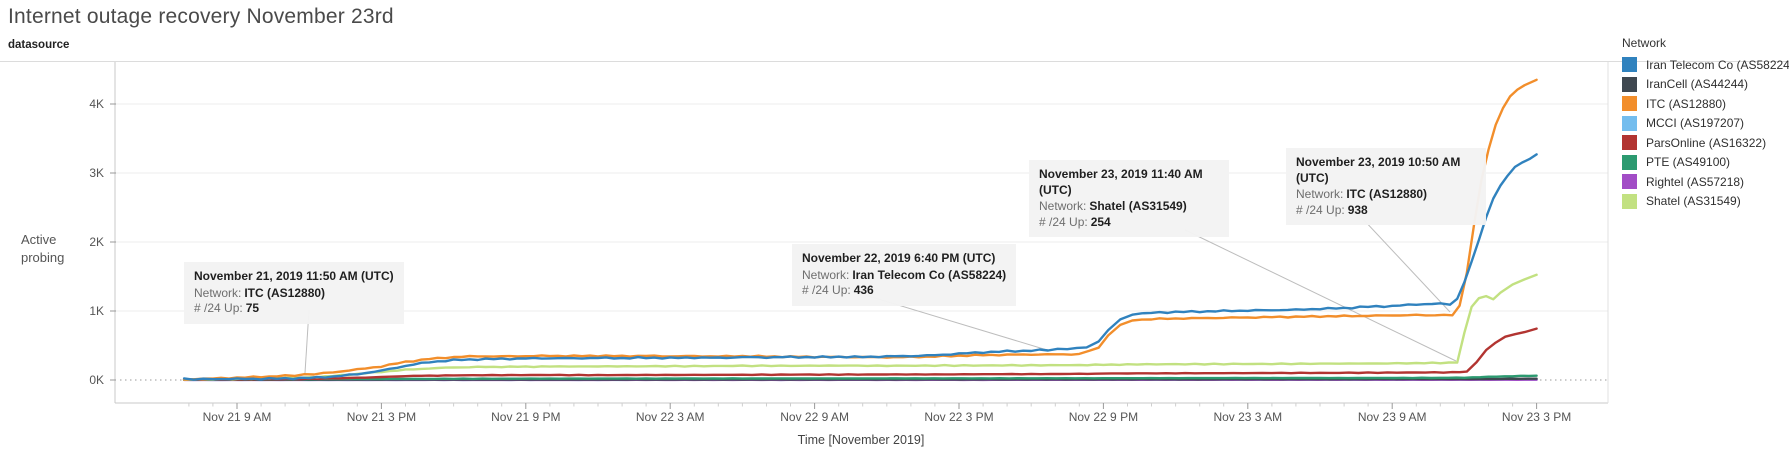 The width and height of the screenshot is (1789, 455). I want to click on svg-text: 4K, so click(96, 104).